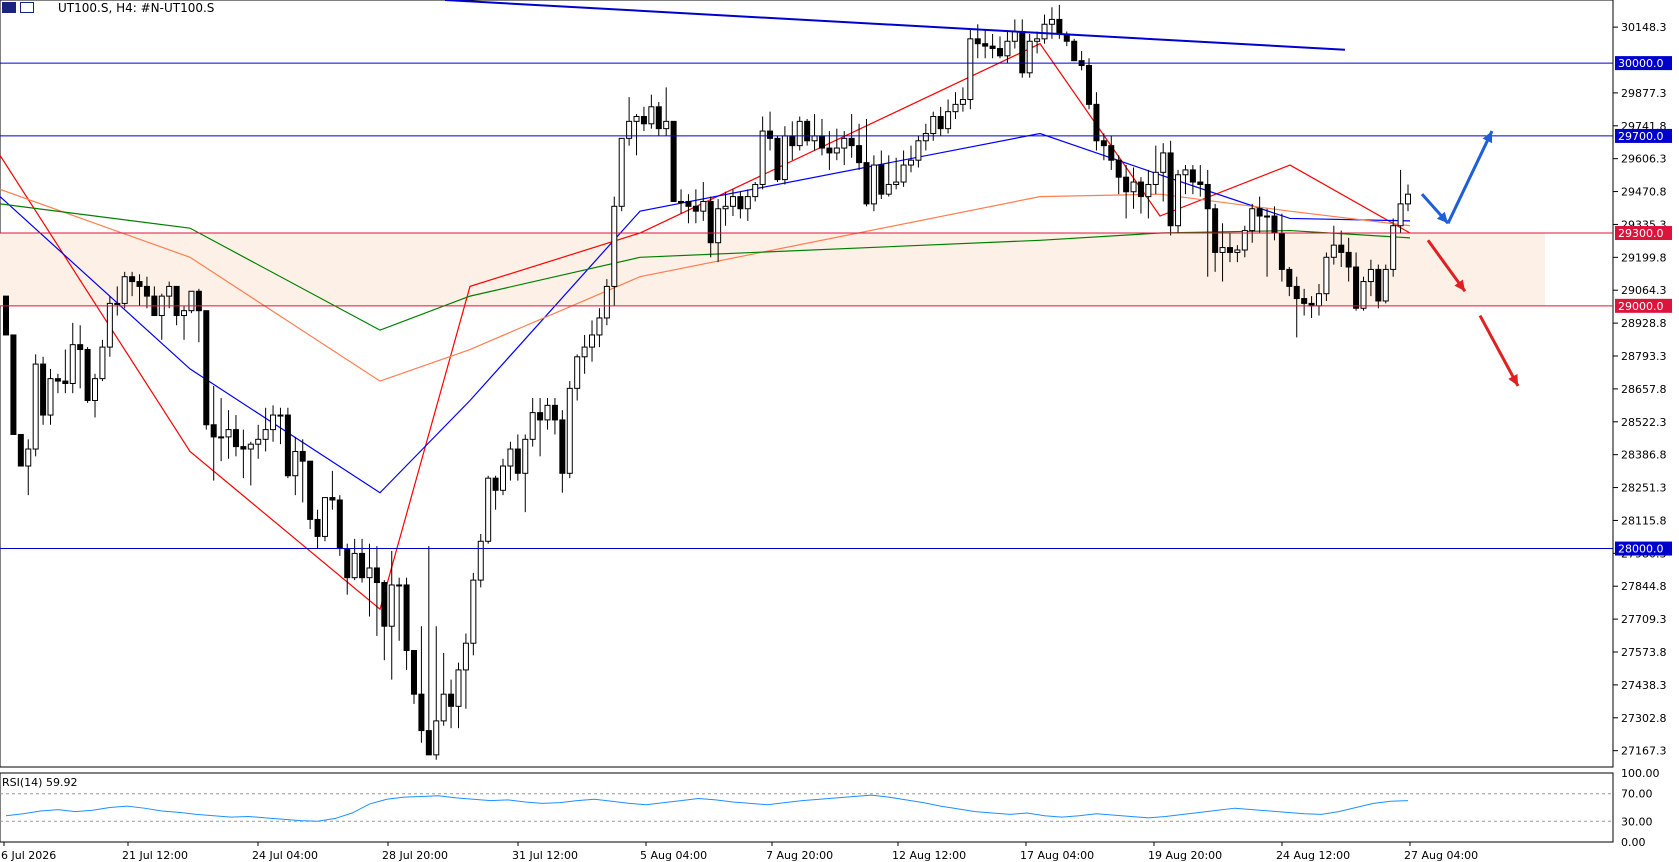  Describe the element at coordinates (1057, 855) in the screenshot. I see `x-tick-label: 17 Aug 04:00` at that location.